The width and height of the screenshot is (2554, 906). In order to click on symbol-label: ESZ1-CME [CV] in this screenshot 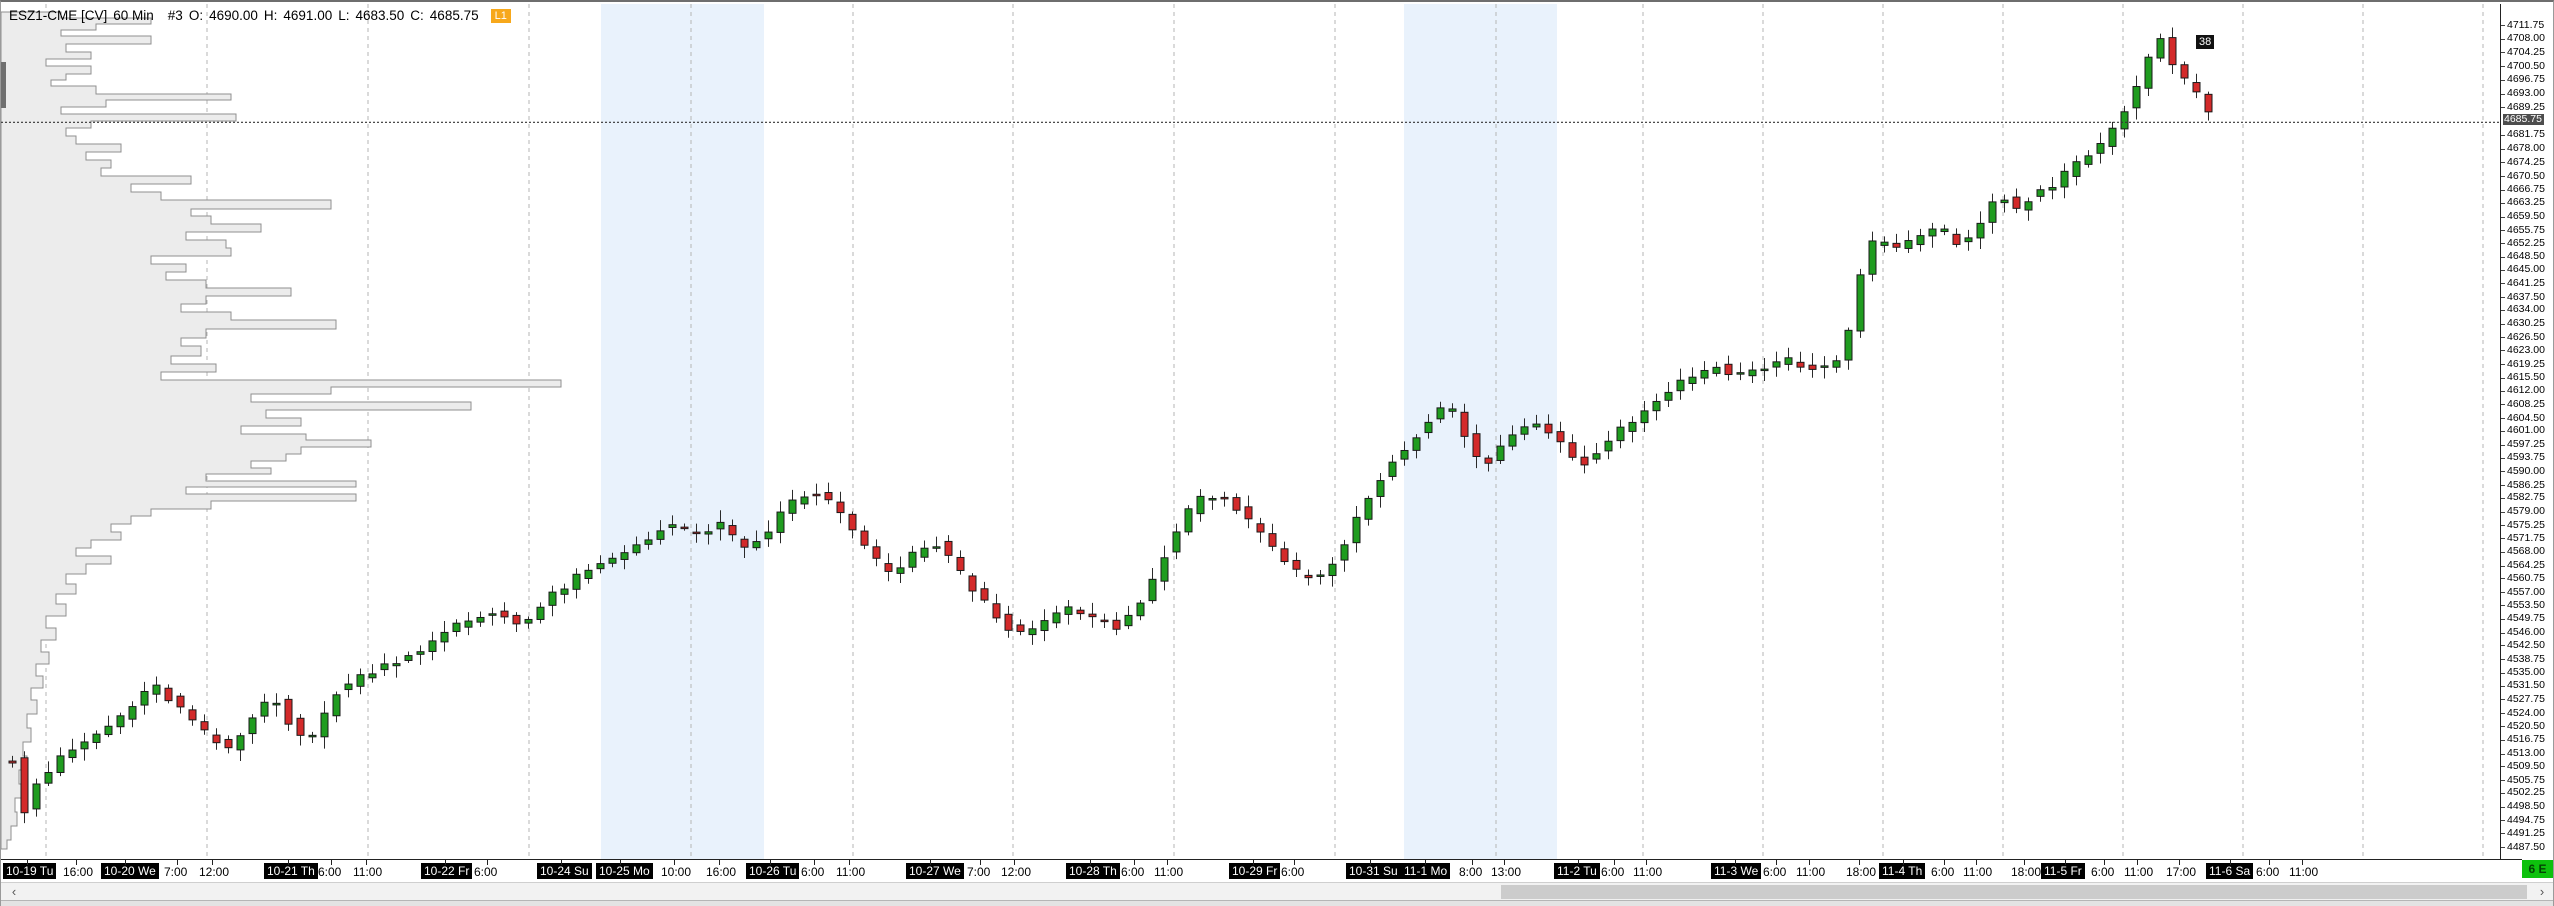, I will do `click(58, 15)`.